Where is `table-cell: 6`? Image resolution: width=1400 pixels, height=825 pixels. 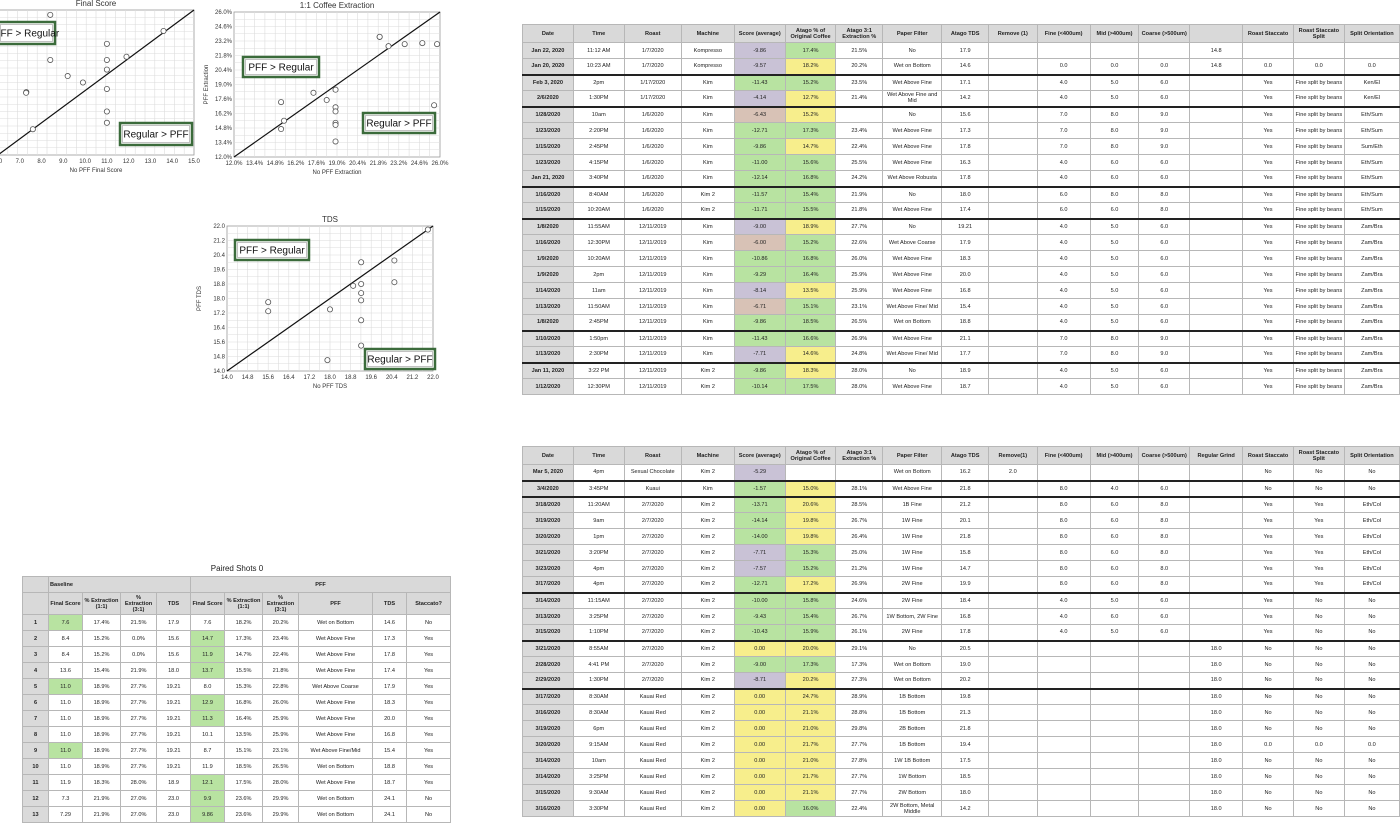 table-cell: 6 is located at coordinates (35, 702).